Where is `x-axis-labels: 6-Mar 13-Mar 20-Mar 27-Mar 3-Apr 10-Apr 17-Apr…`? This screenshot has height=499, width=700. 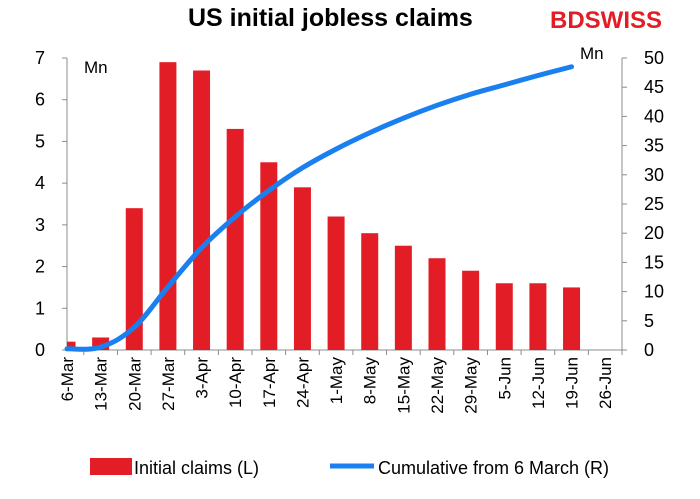 x-axis-labels: 6-Mar 13-Mar 20-Mar 27-Mar 3-Apr 10-Apr 17-Apr… is located at coordinates (336, 385).